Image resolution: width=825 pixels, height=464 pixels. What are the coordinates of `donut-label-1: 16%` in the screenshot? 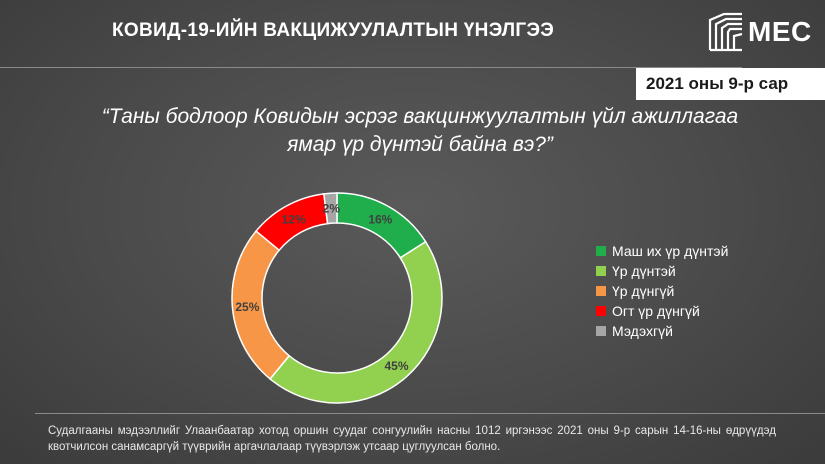 It's located at (380, 220).